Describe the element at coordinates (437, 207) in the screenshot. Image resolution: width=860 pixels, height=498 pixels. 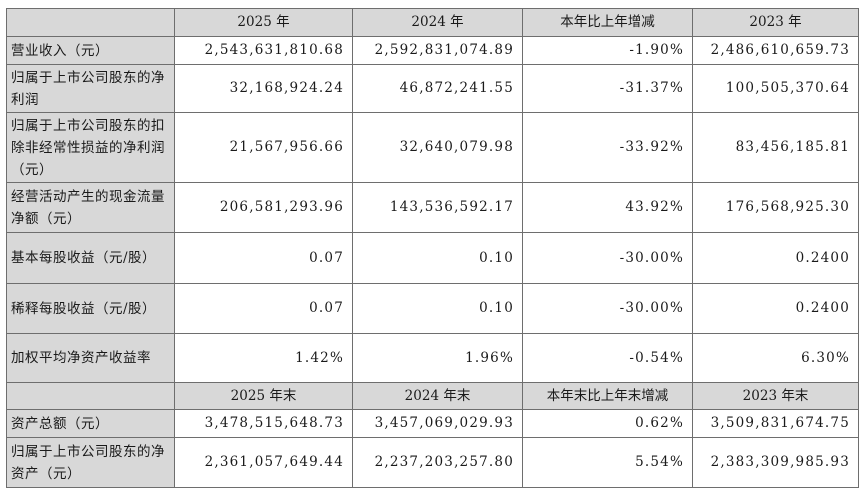
I see `value-cell: 143,536,592.17` at that location.